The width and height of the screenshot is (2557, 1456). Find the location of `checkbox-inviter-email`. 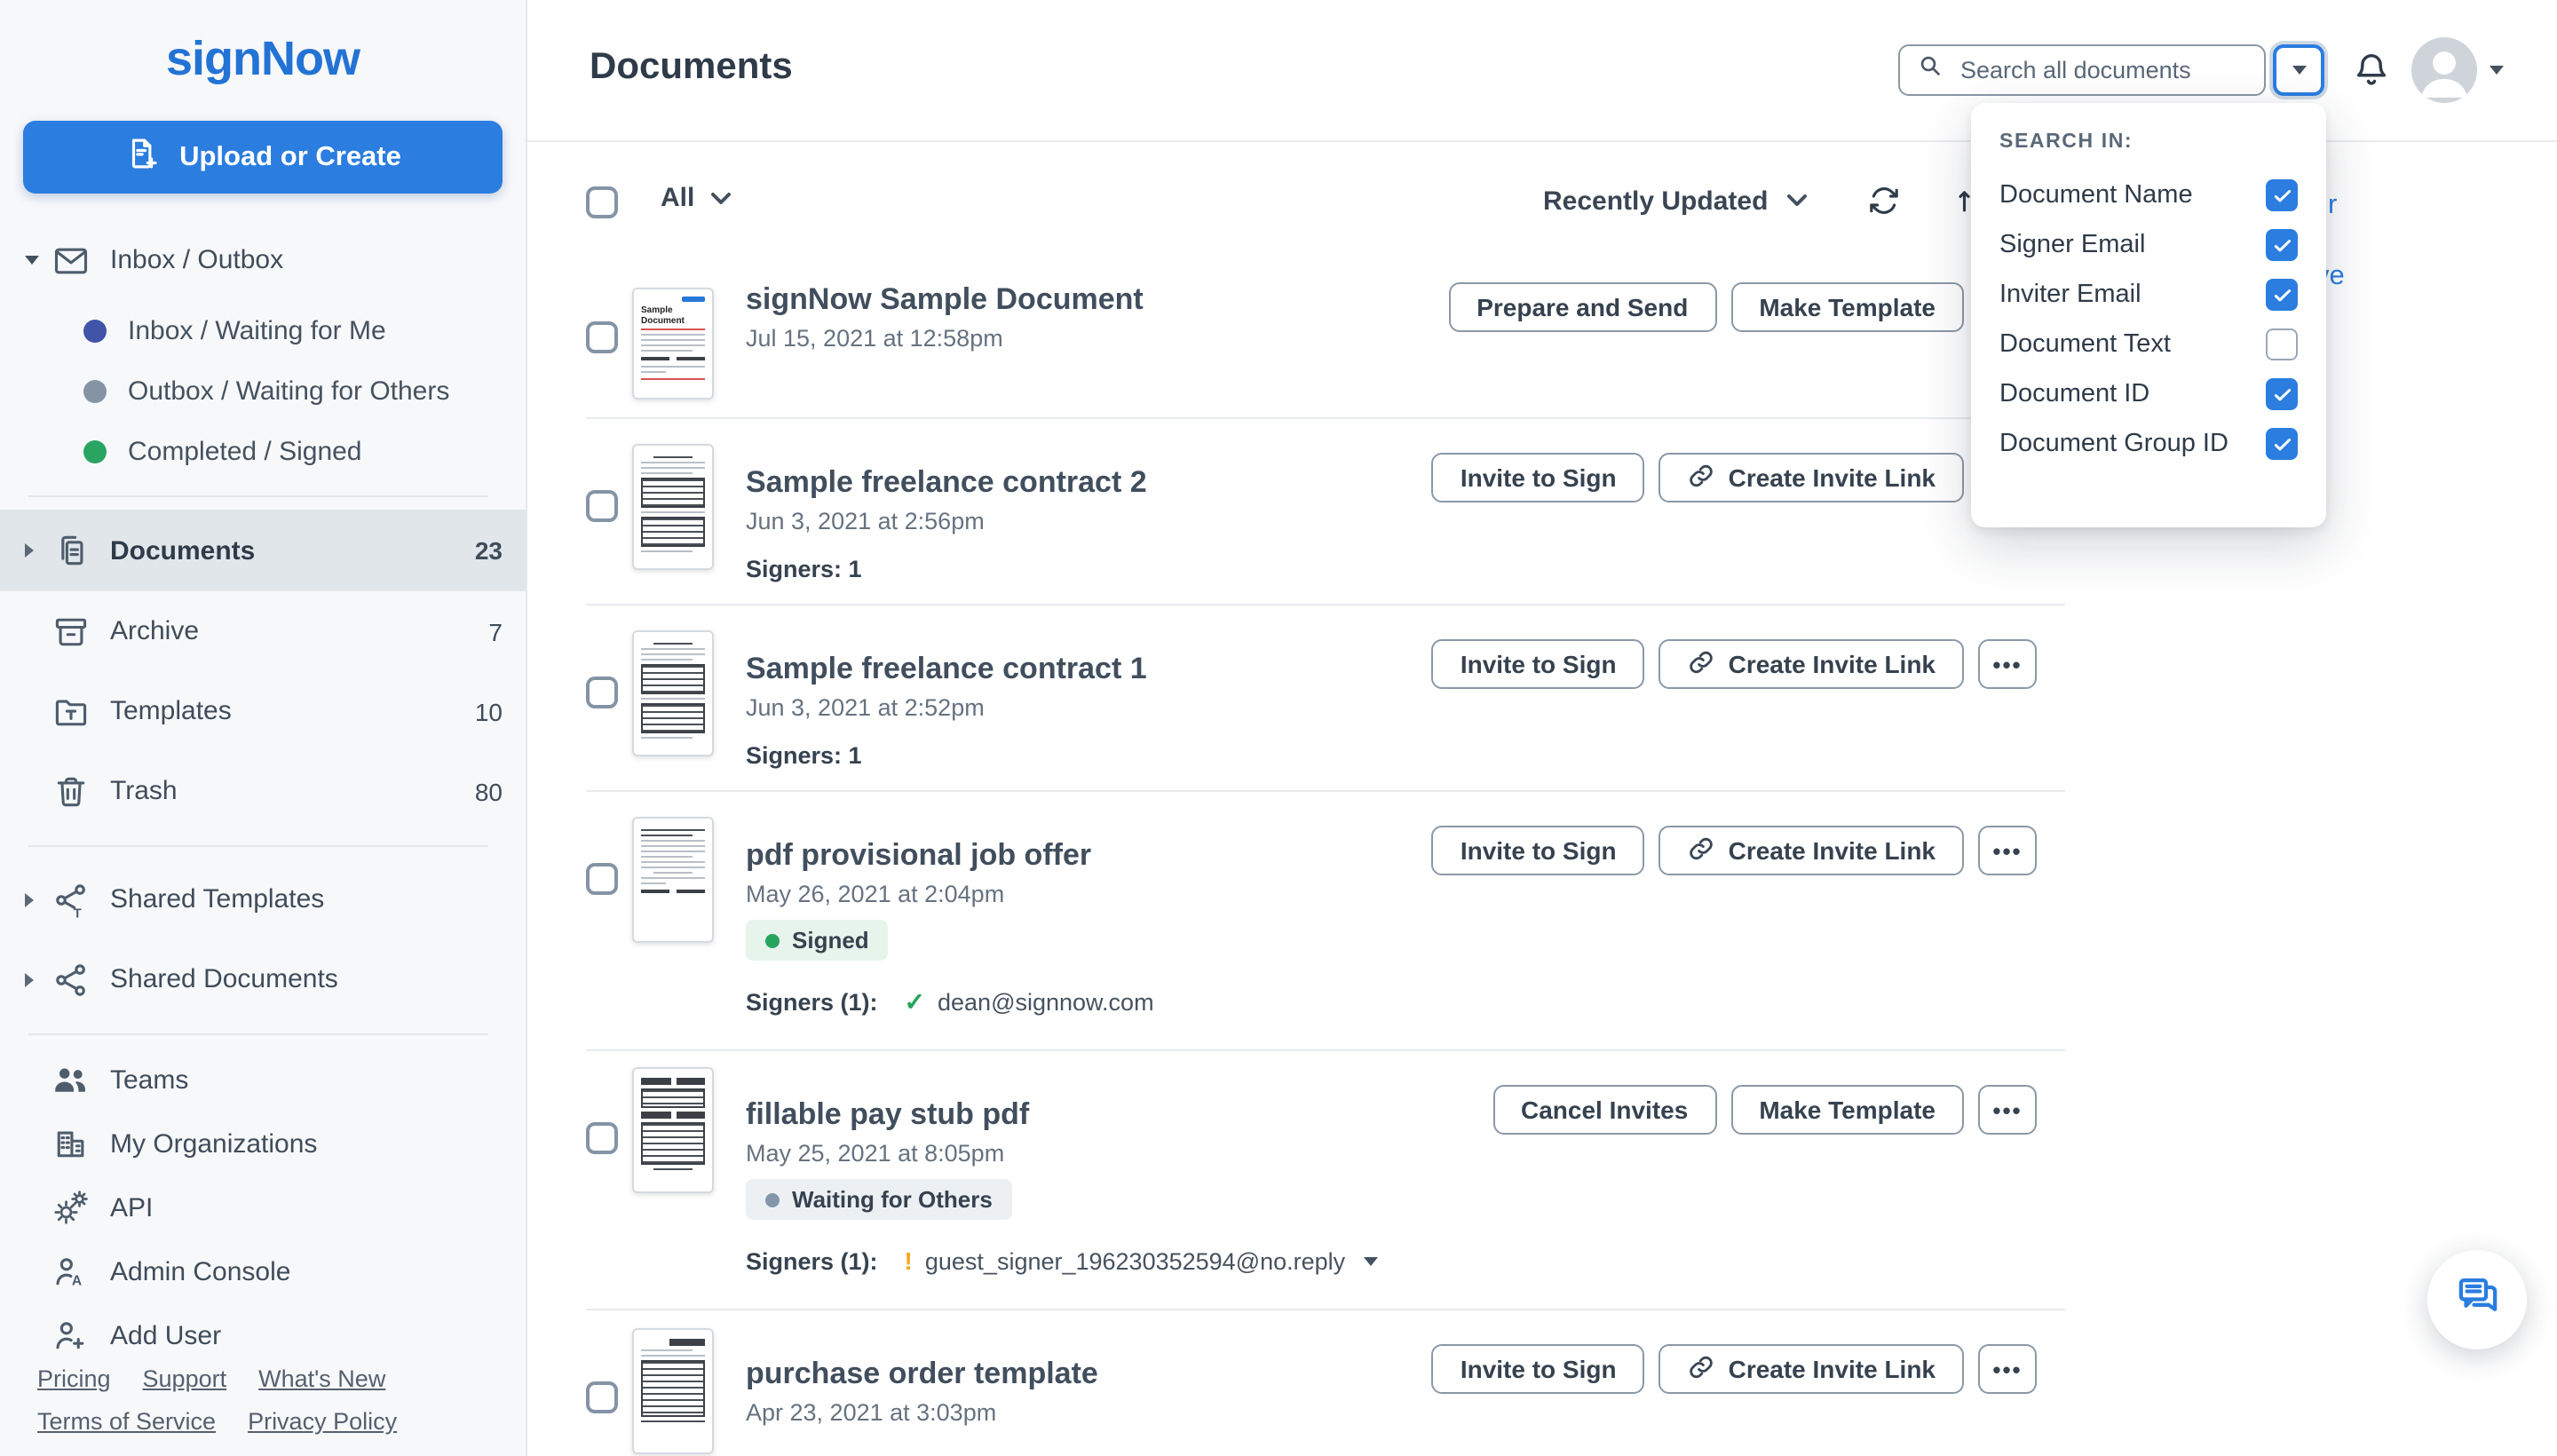

checkbox-inviter-email is located at coordinates (2282, 295).